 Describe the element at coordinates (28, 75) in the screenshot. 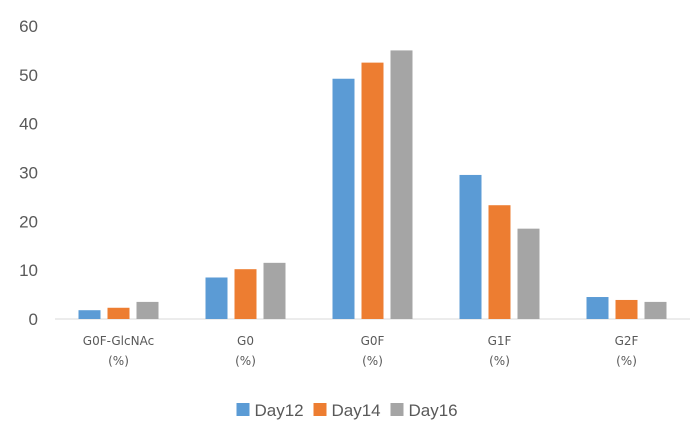

I see `y-tick-label: 50` at that location.